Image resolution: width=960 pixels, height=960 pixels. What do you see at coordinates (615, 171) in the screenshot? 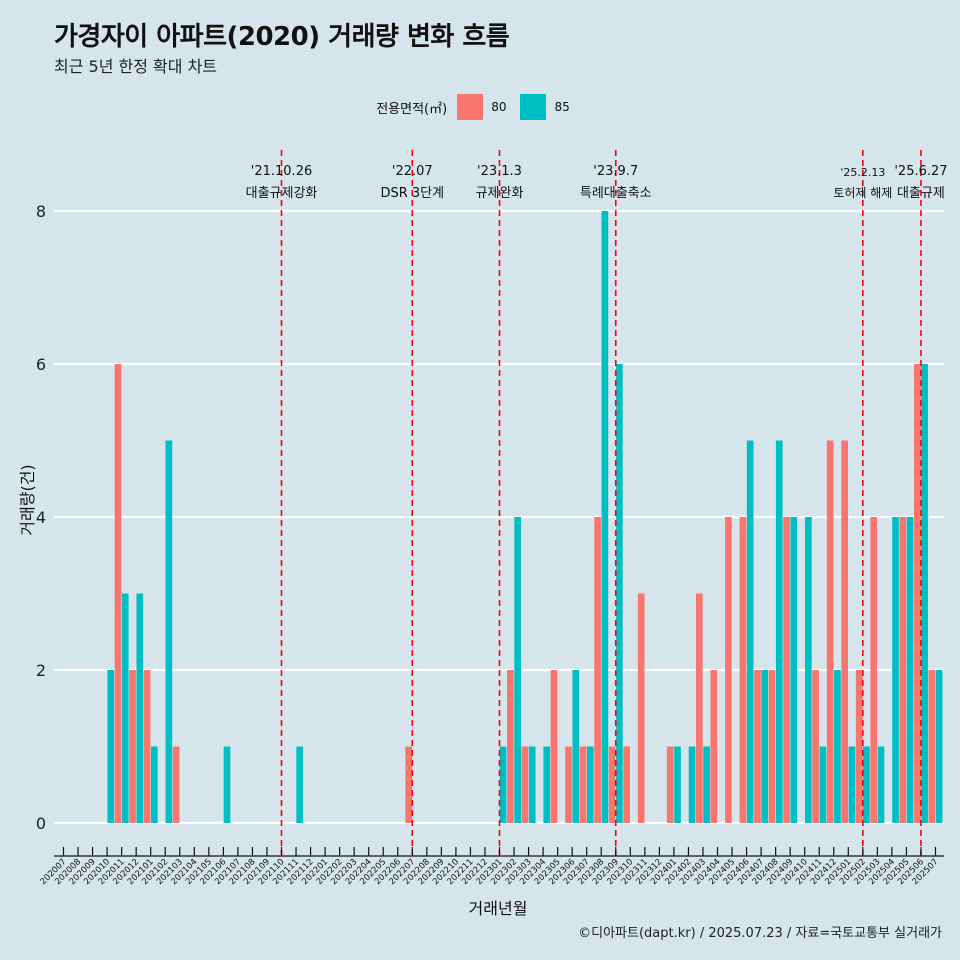
I see `event-date: '23.9.7` at bounding box center [615, 171].